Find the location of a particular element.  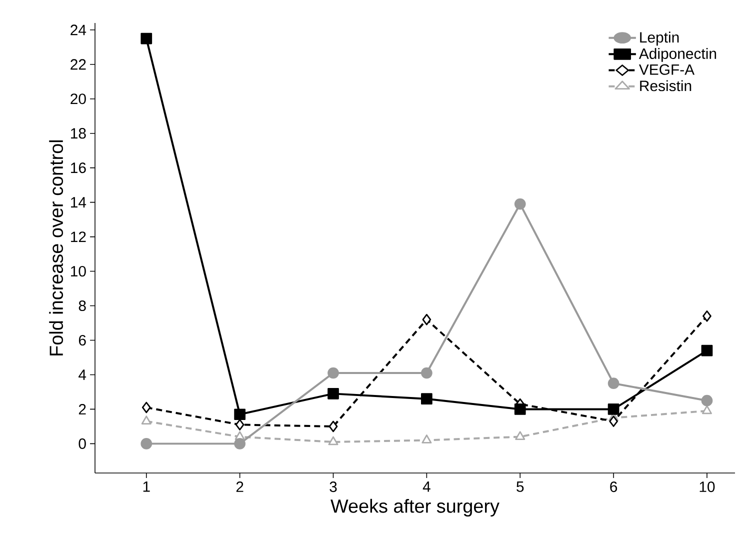

x-tick-label: 4 is located at coordinates (426, 487).